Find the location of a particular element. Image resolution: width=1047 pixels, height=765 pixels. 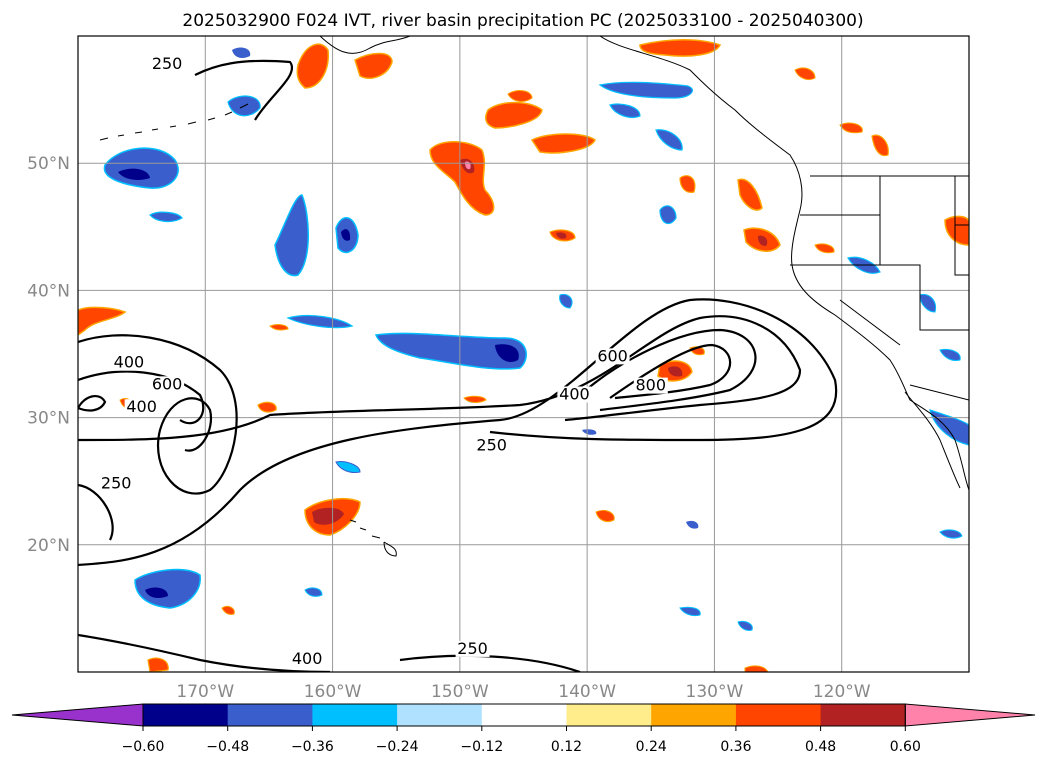

lon-tick-label: 120°W is located at coordinates (842, 692).